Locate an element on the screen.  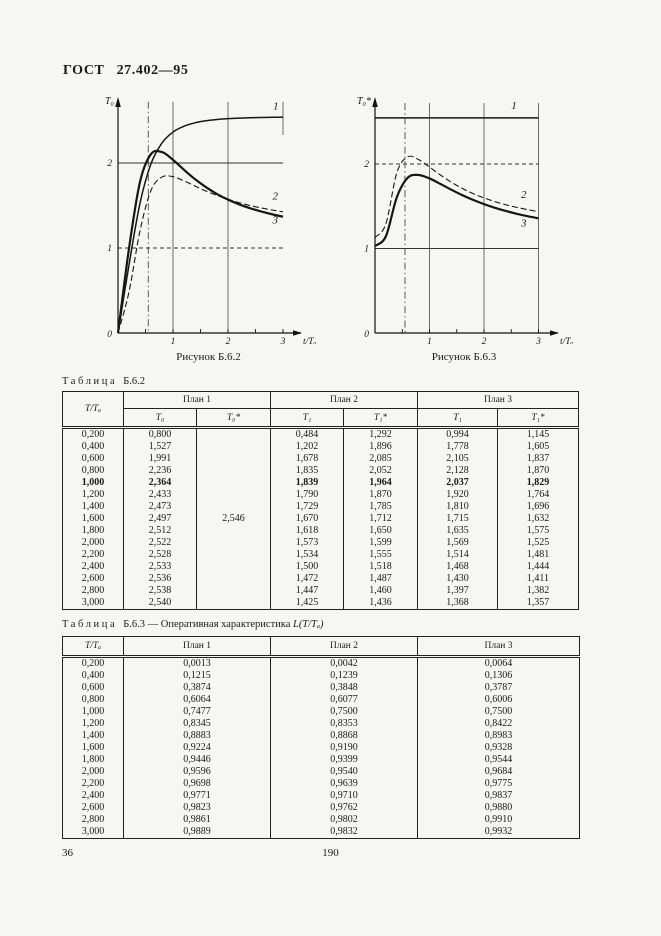
table-cell: 1,715 is located at coordinates (457, 519).